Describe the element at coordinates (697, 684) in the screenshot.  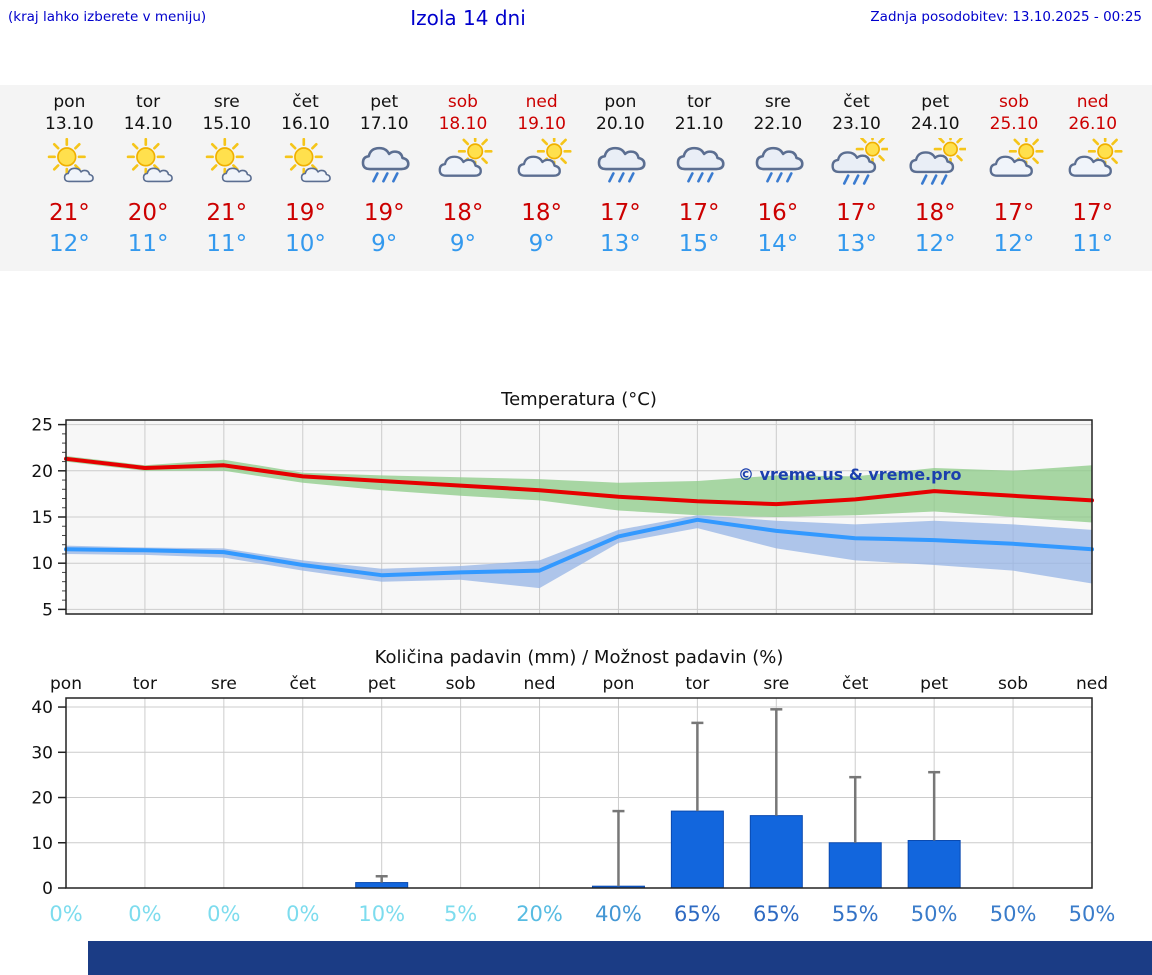
I see `precip-day-label: tor` at that location.